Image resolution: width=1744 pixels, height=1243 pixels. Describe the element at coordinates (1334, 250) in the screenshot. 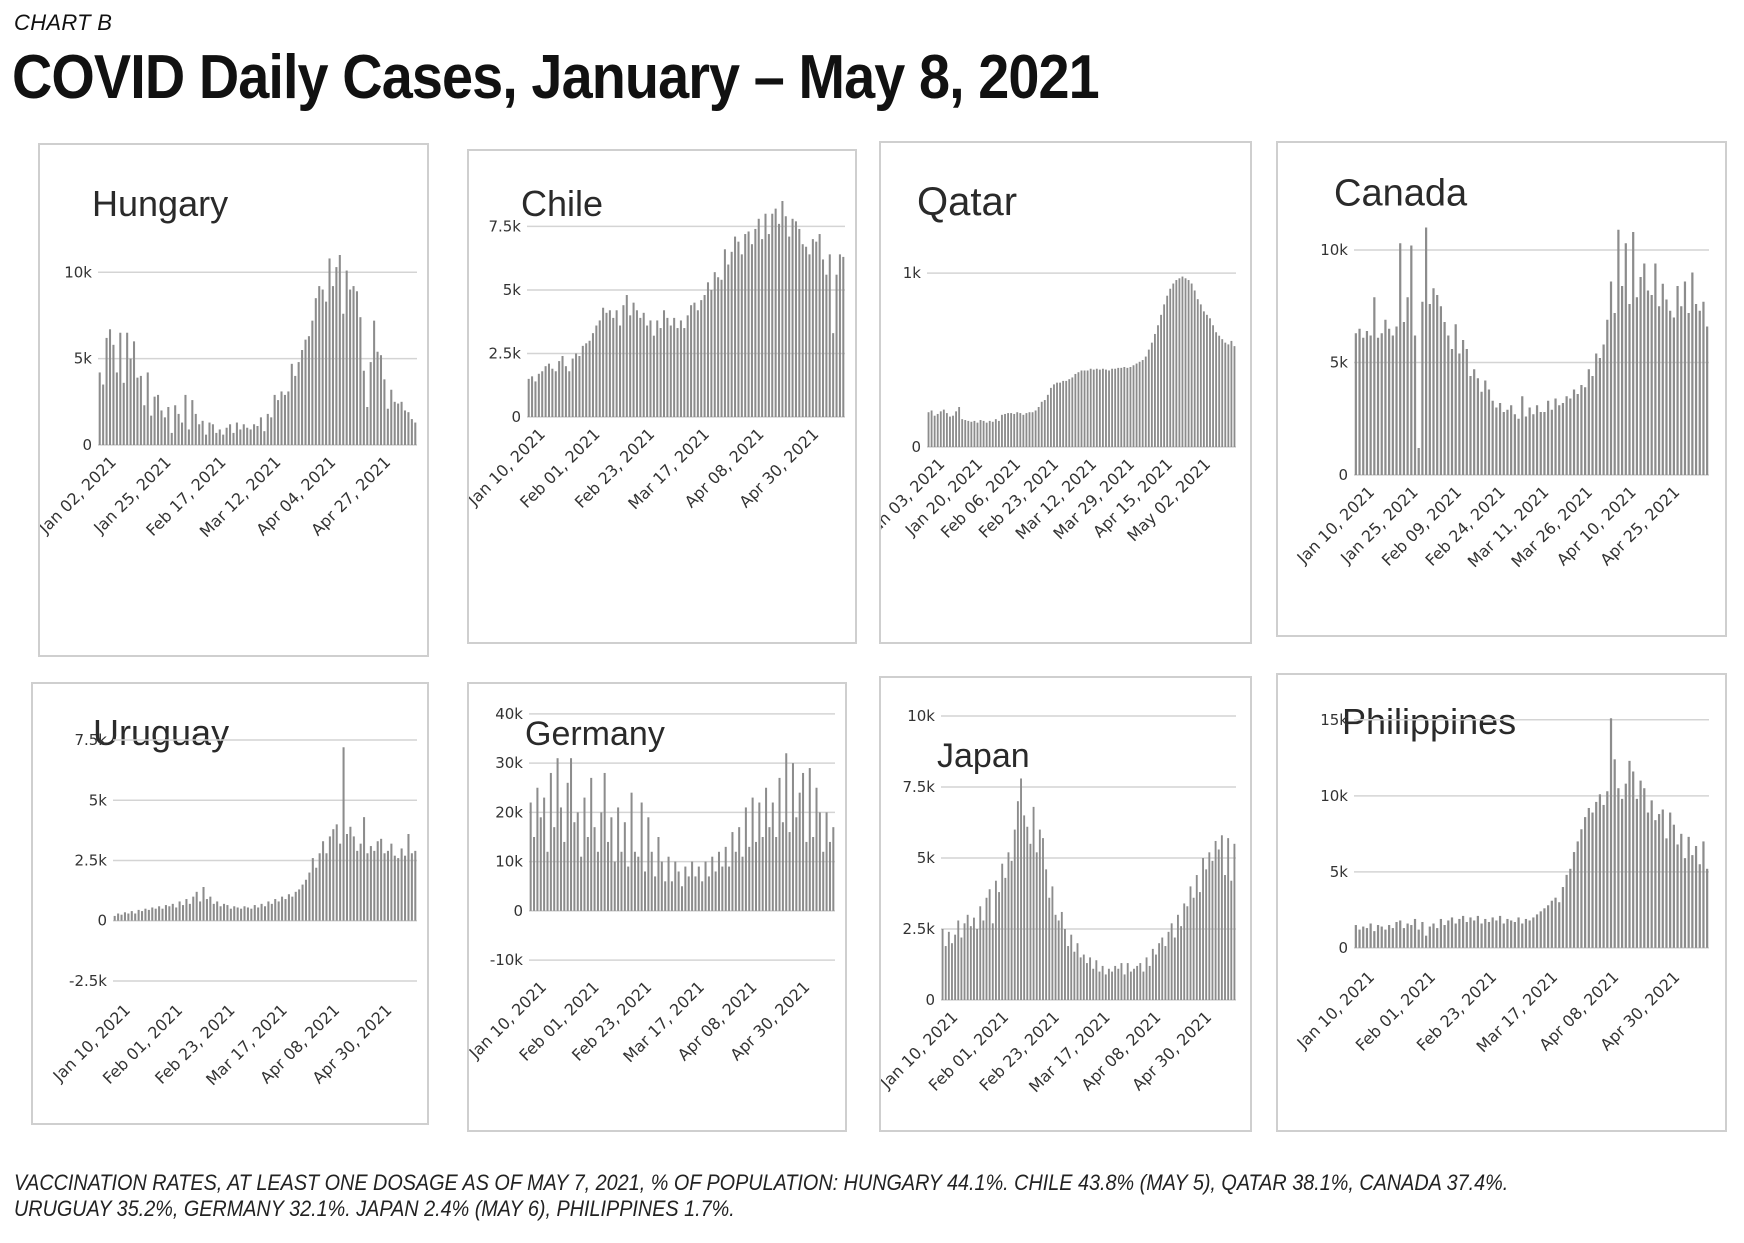

I see `y-tick-label: 10k` at that location.